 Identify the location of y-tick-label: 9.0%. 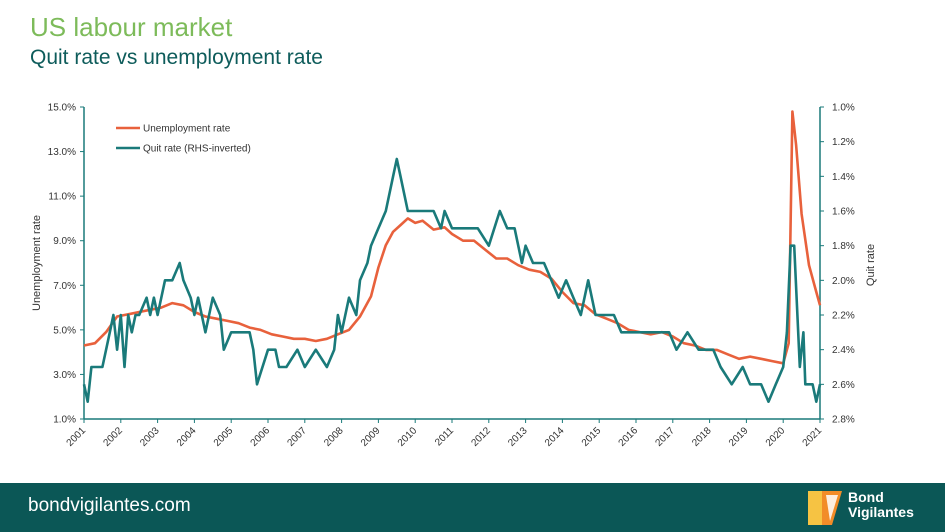
(64, 241).